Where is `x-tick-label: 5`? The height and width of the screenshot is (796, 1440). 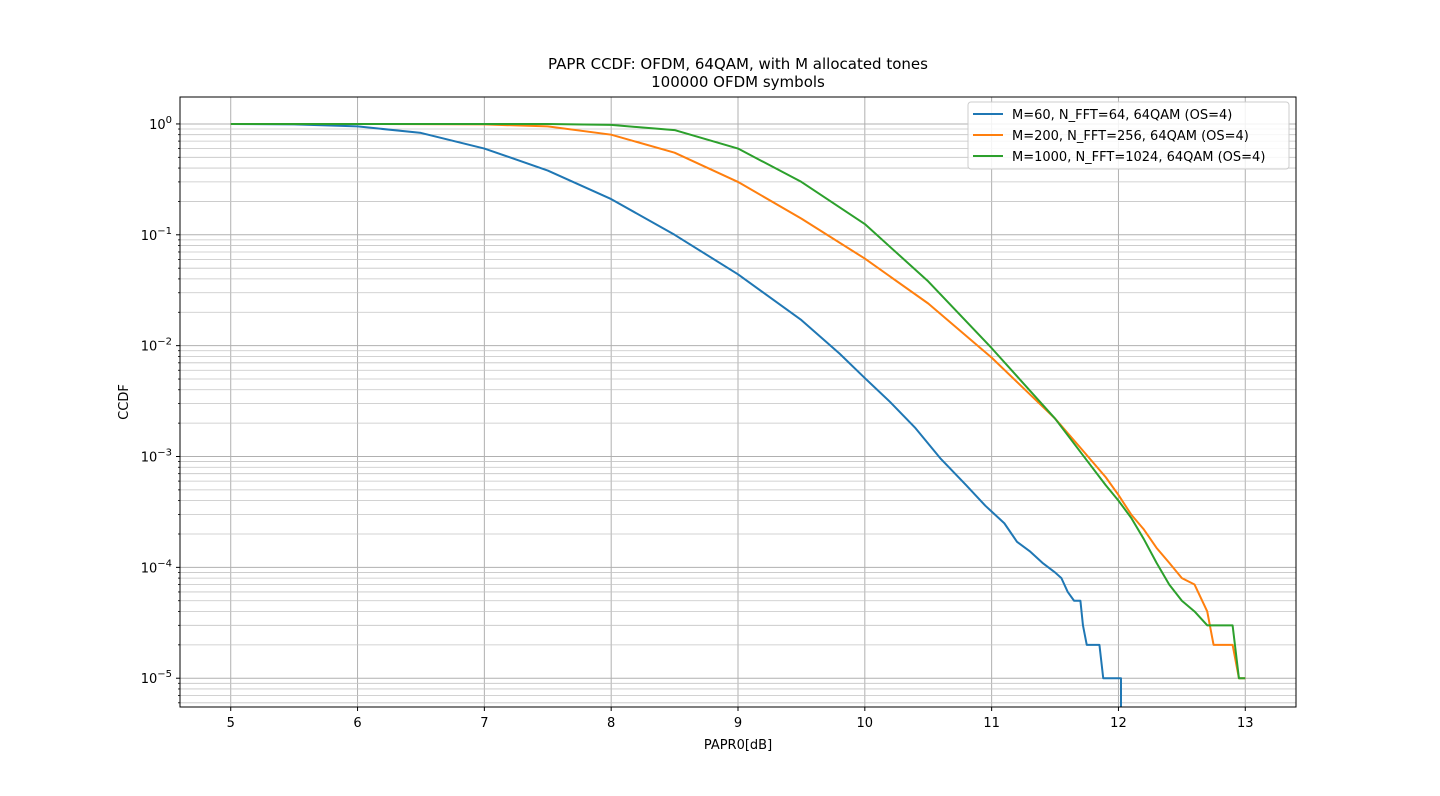 x-tick-label: 5 is located at coordinates (231, 723).